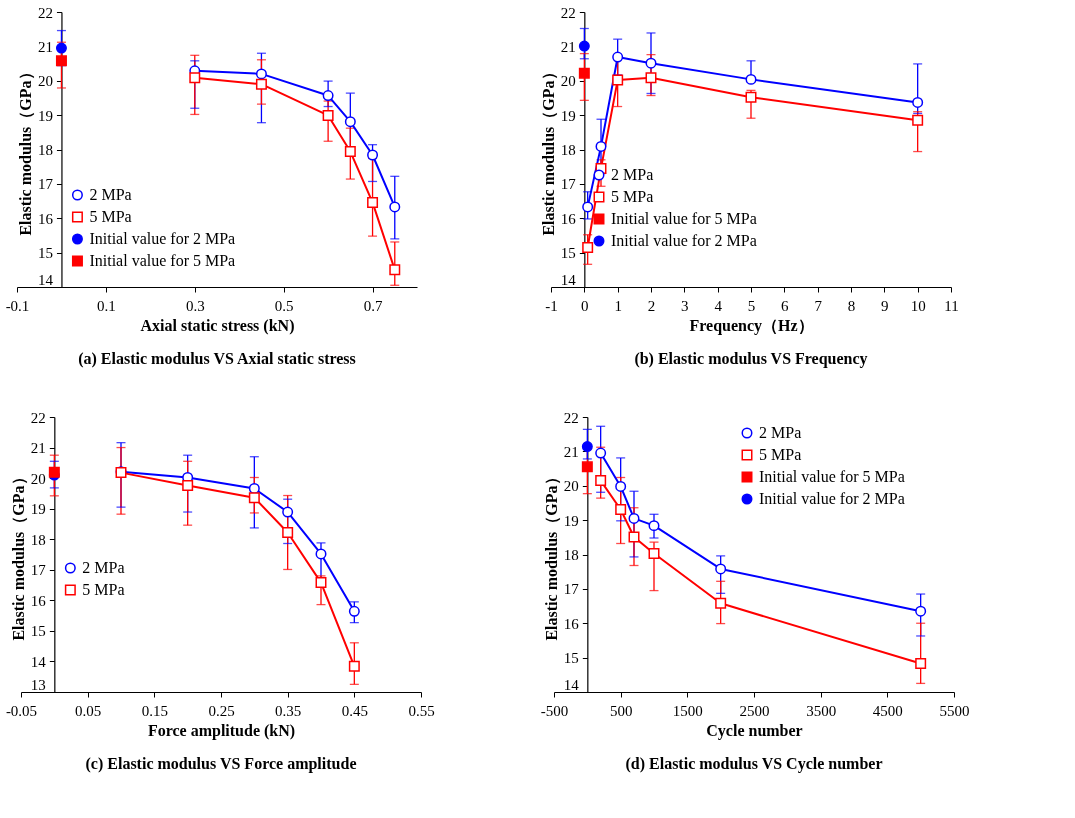 The width and height of the screenshot is (1075, 818). What do you see at coordinates (621, 710) in the screenshot?
I see `x-tick-label: 500` at bounding box center [621, 710].